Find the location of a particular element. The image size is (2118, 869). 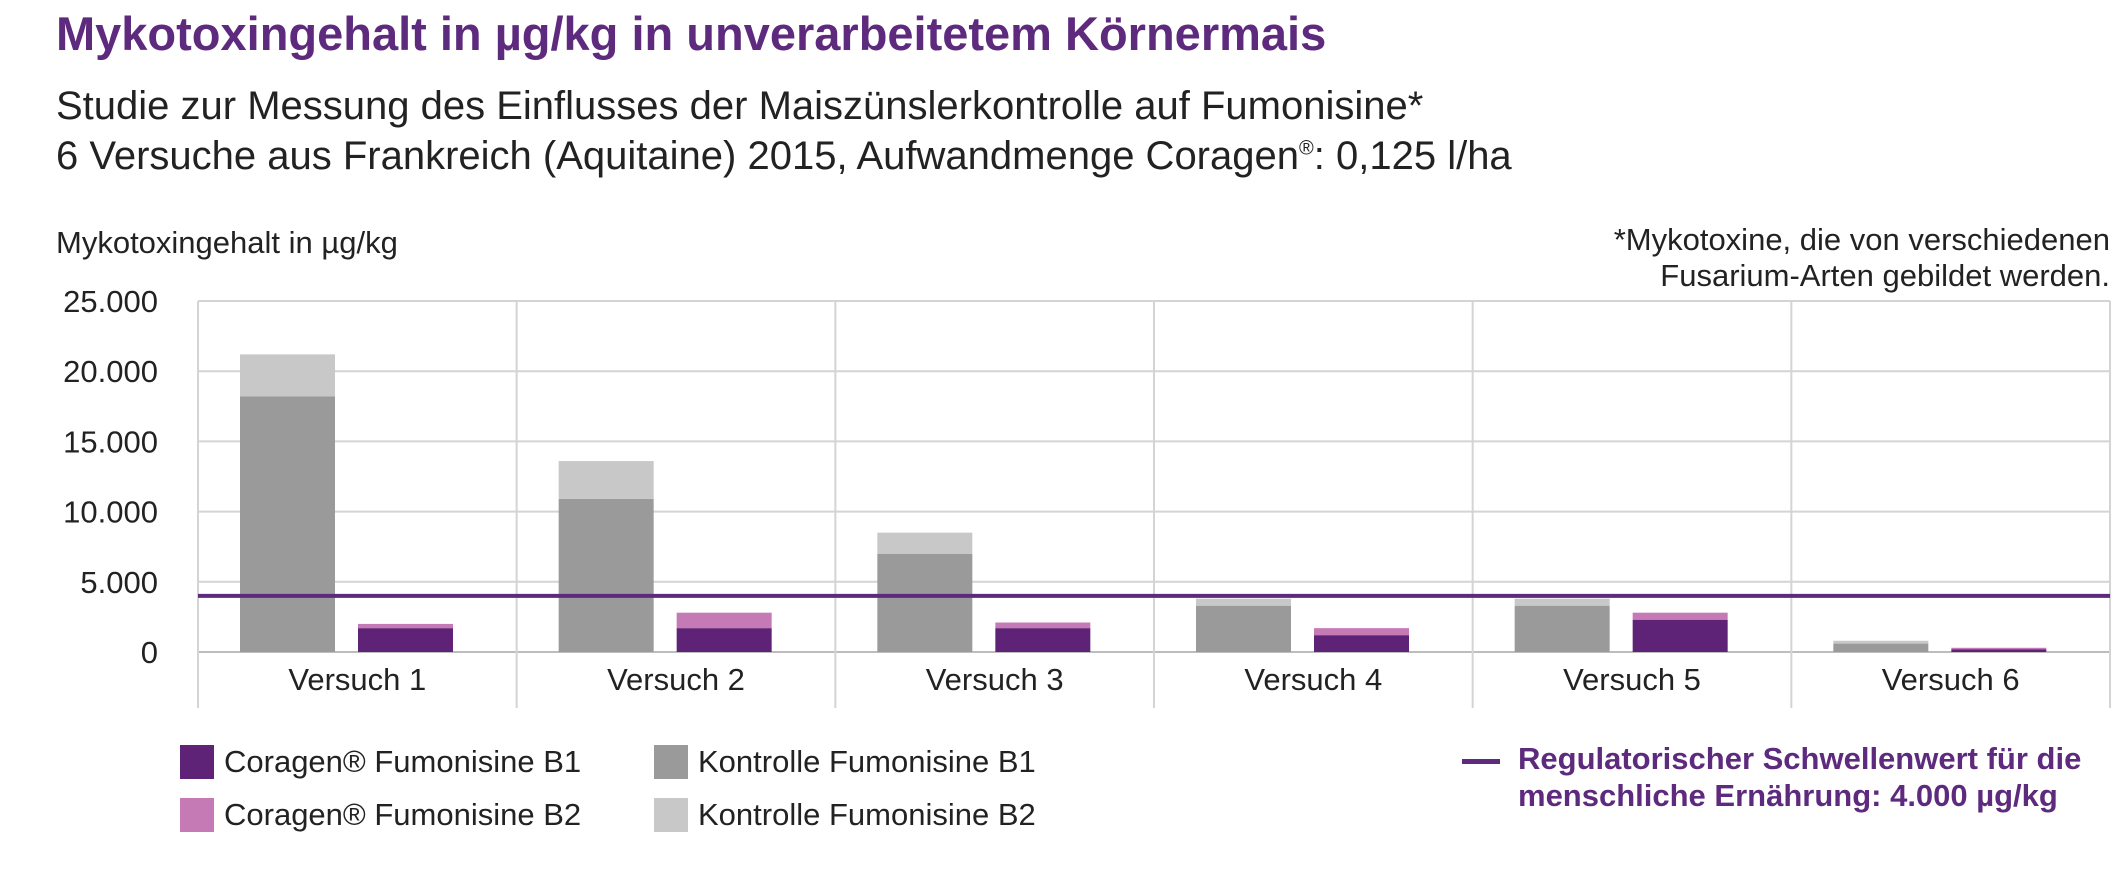

y-tick-label: 20.000 is located at coordinates (110, 371).